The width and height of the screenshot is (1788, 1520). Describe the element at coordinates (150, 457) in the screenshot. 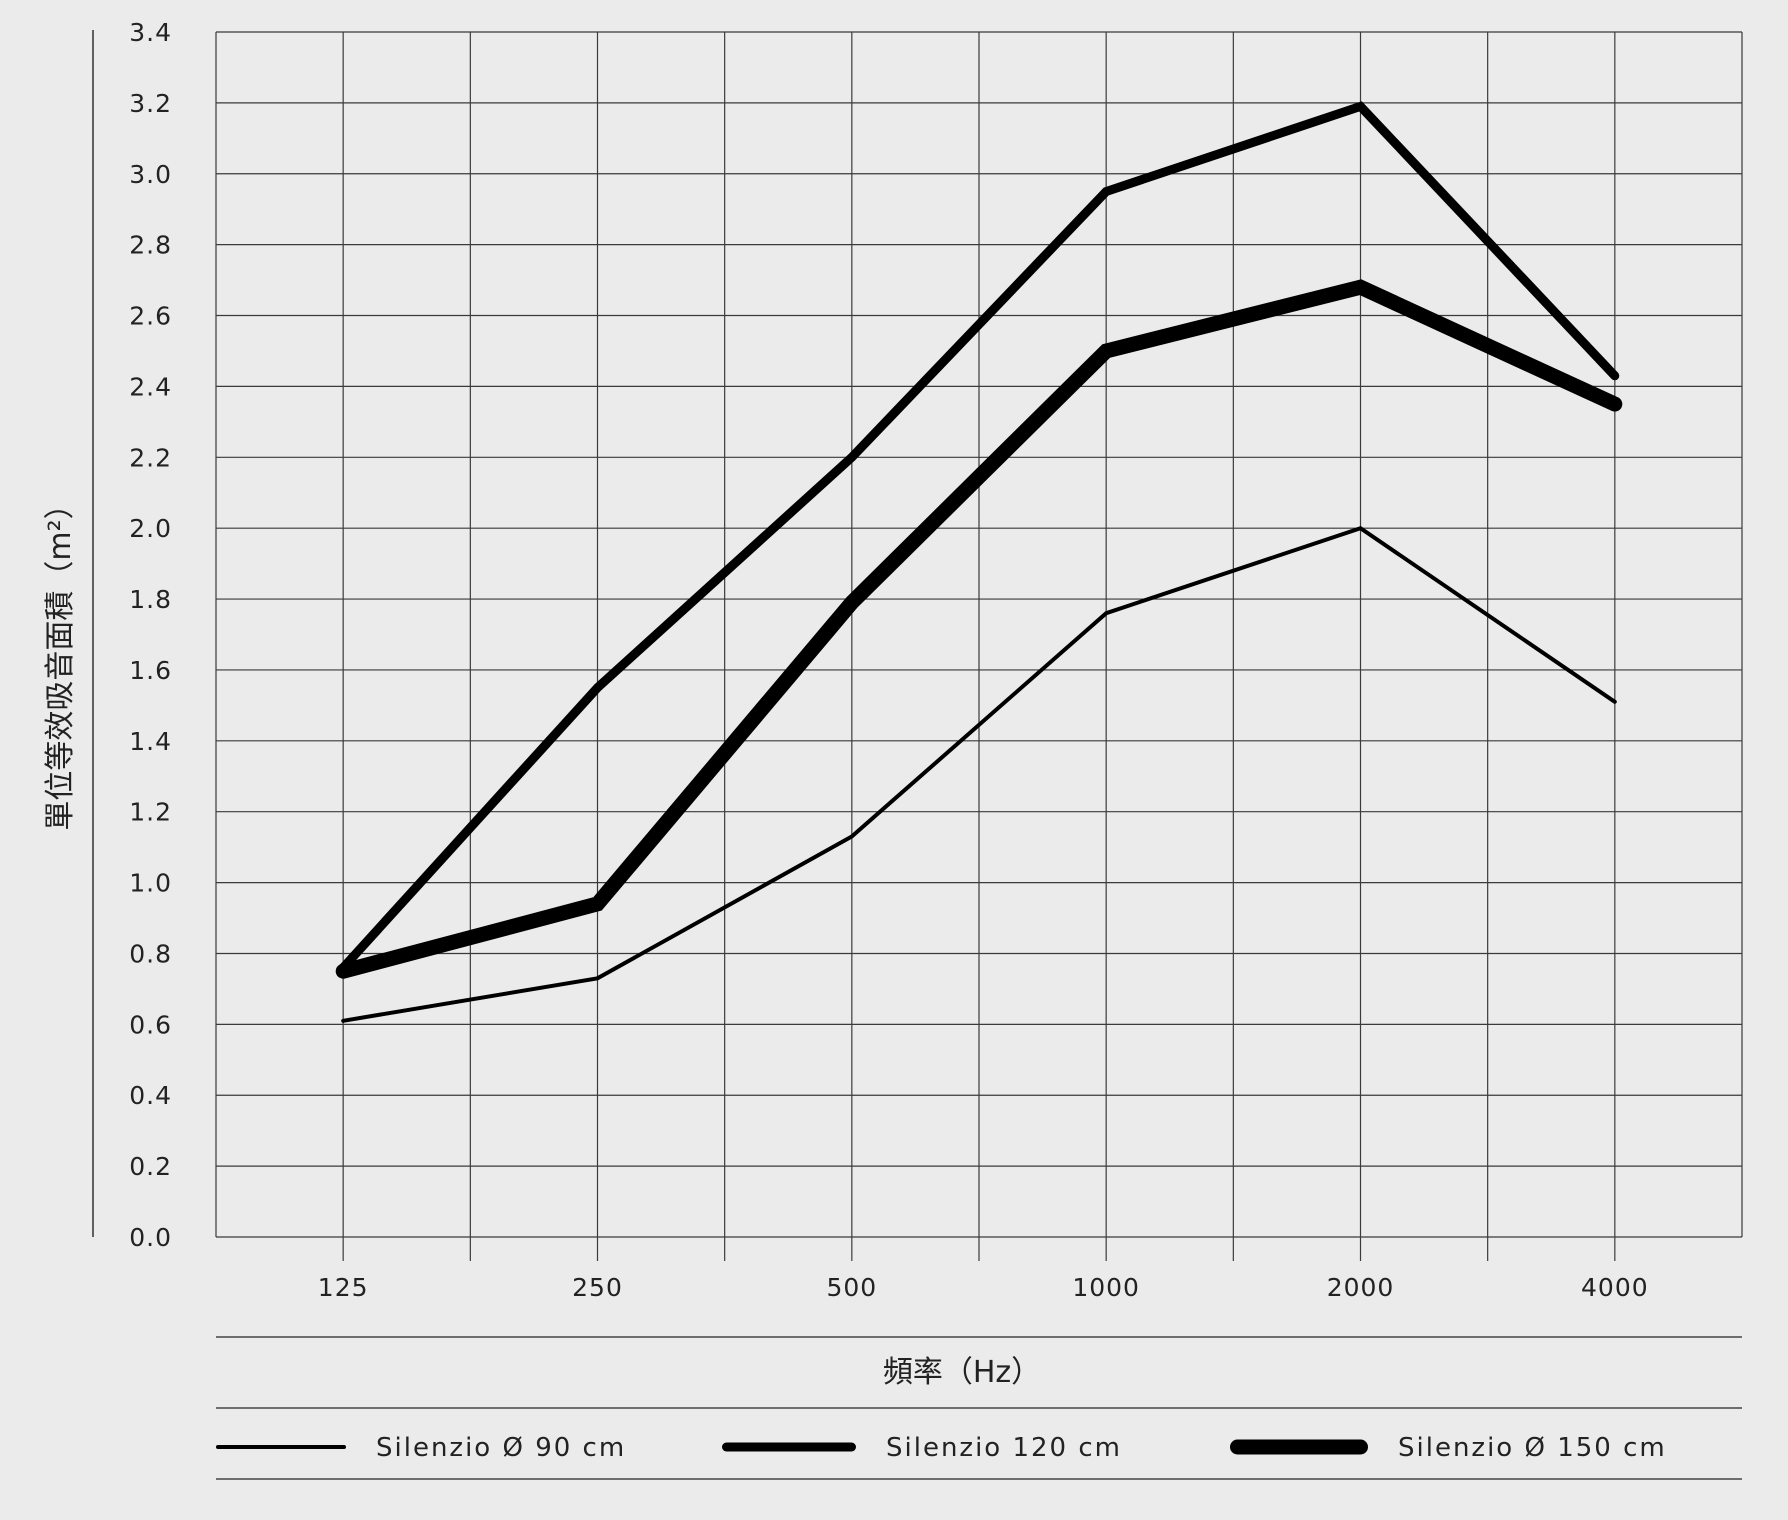

I see `y-tick-label: 2.2` at that location.